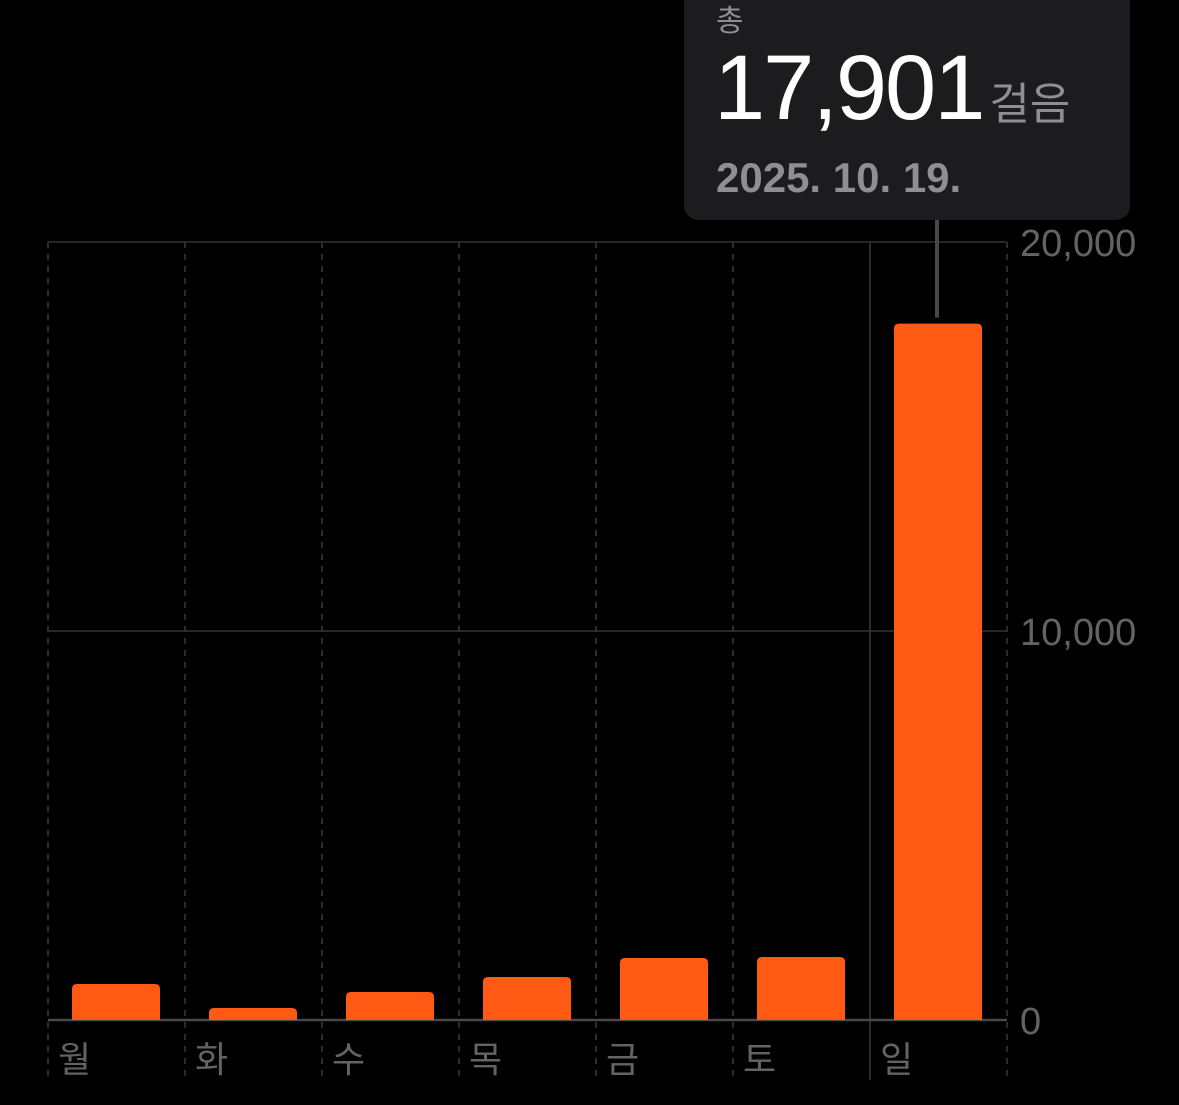 The height and width of the screenshot is (1105, 1179). What do you see at coordinates (622, 1060) in the screenshot?
I see `x-tick-label: 금` at bounding box center [622, 1060].